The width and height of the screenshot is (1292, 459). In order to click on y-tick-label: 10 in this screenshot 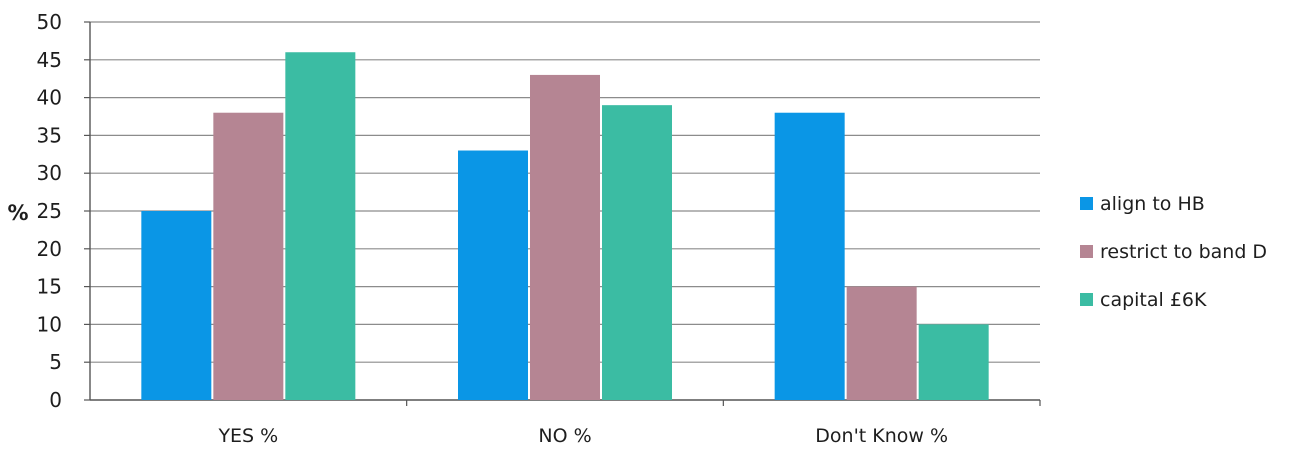, I will do `click(49, 324)`.